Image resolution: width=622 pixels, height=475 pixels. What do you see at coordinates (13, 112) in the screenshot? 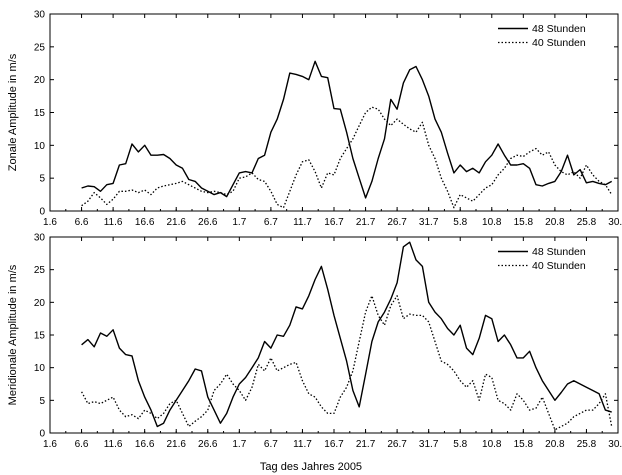
I see `y-axis-label: Zonale Amplitude in m/s` at bounding box center [13, 112].